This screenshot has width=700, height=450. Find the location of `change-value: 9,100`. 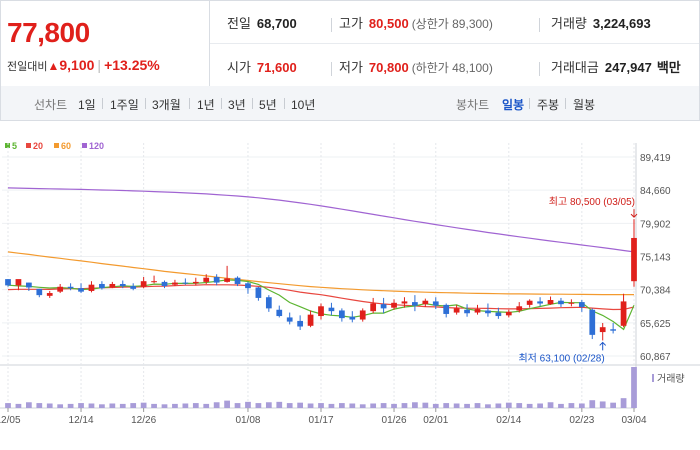

change-value: 9,100 is located at coordinates (77, 65).